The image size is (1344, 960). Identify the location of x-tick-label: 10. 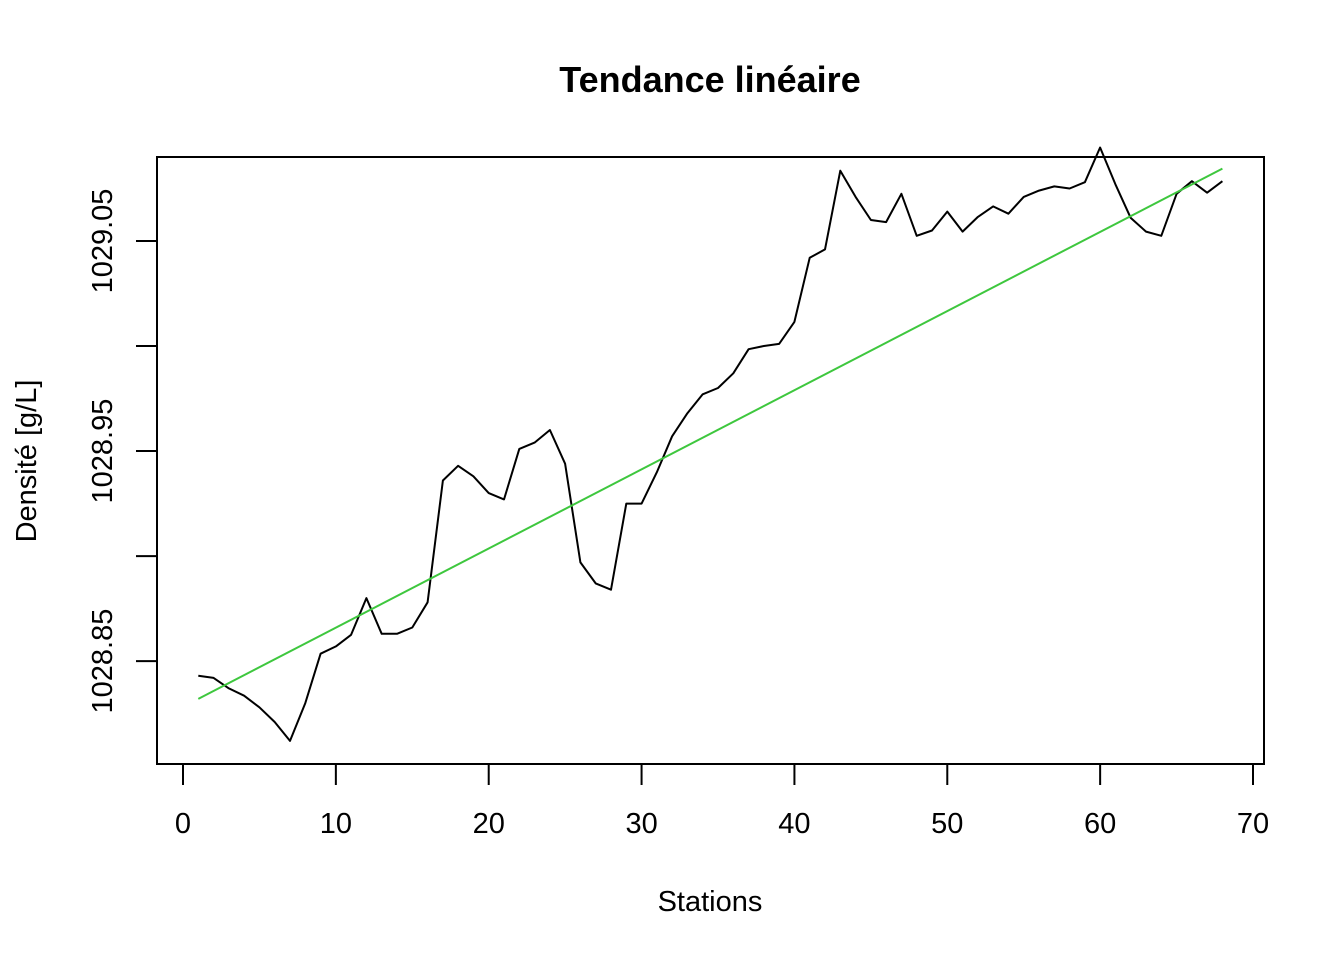
(336, 824).